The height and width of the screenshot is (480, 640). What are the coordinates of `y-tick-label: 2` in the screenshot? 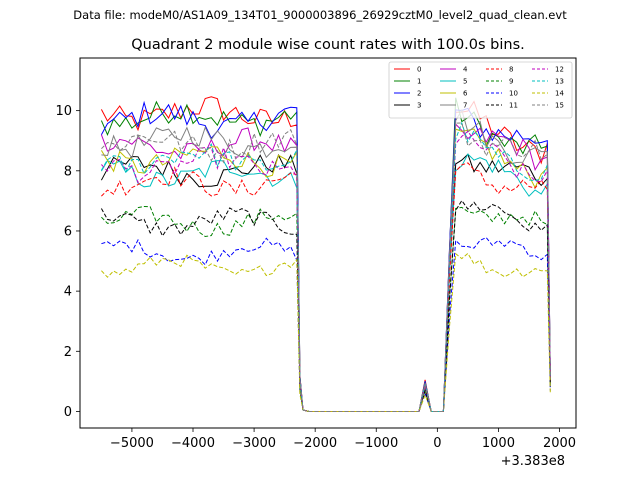 It's located at (68, 352).